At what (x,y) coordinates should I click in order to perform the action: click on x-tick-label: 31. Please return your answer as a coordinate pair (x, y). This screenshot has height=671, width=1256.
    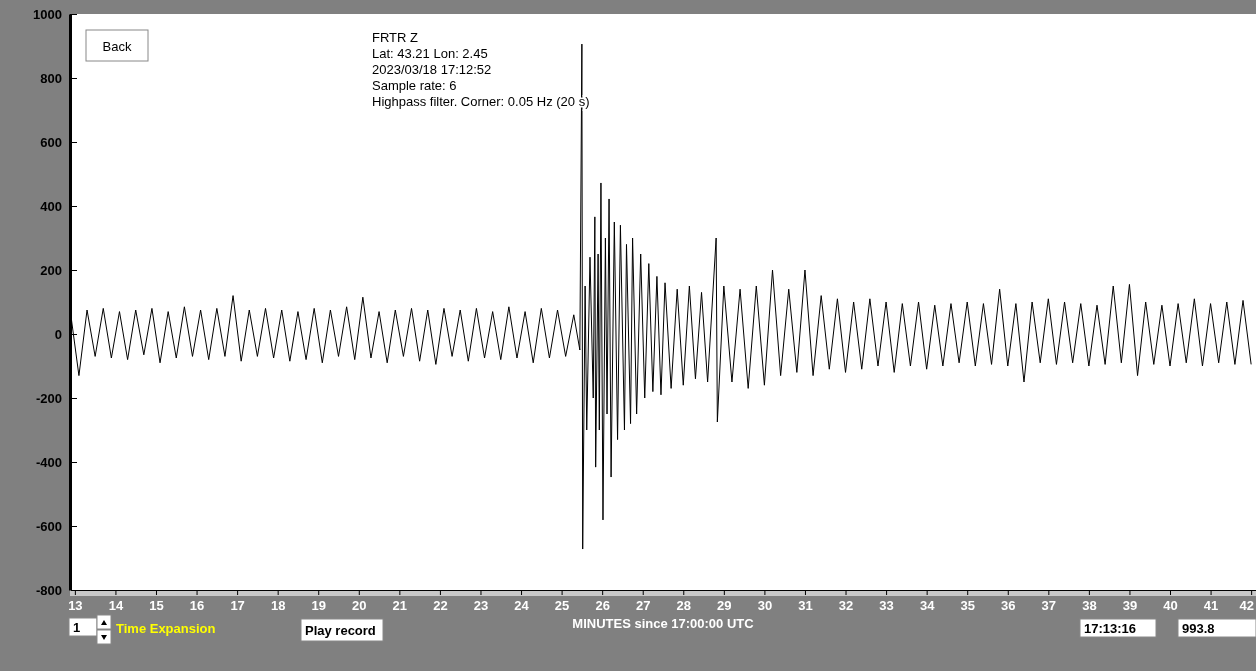
    Looking at the image, I should click on (805, 605).